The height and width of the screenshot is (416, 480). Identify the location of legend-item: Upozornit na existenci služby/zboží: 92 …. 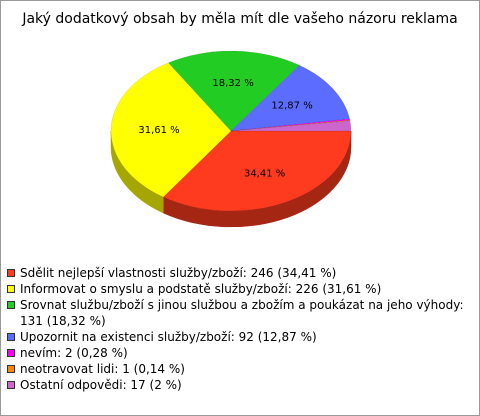
(240, 337).